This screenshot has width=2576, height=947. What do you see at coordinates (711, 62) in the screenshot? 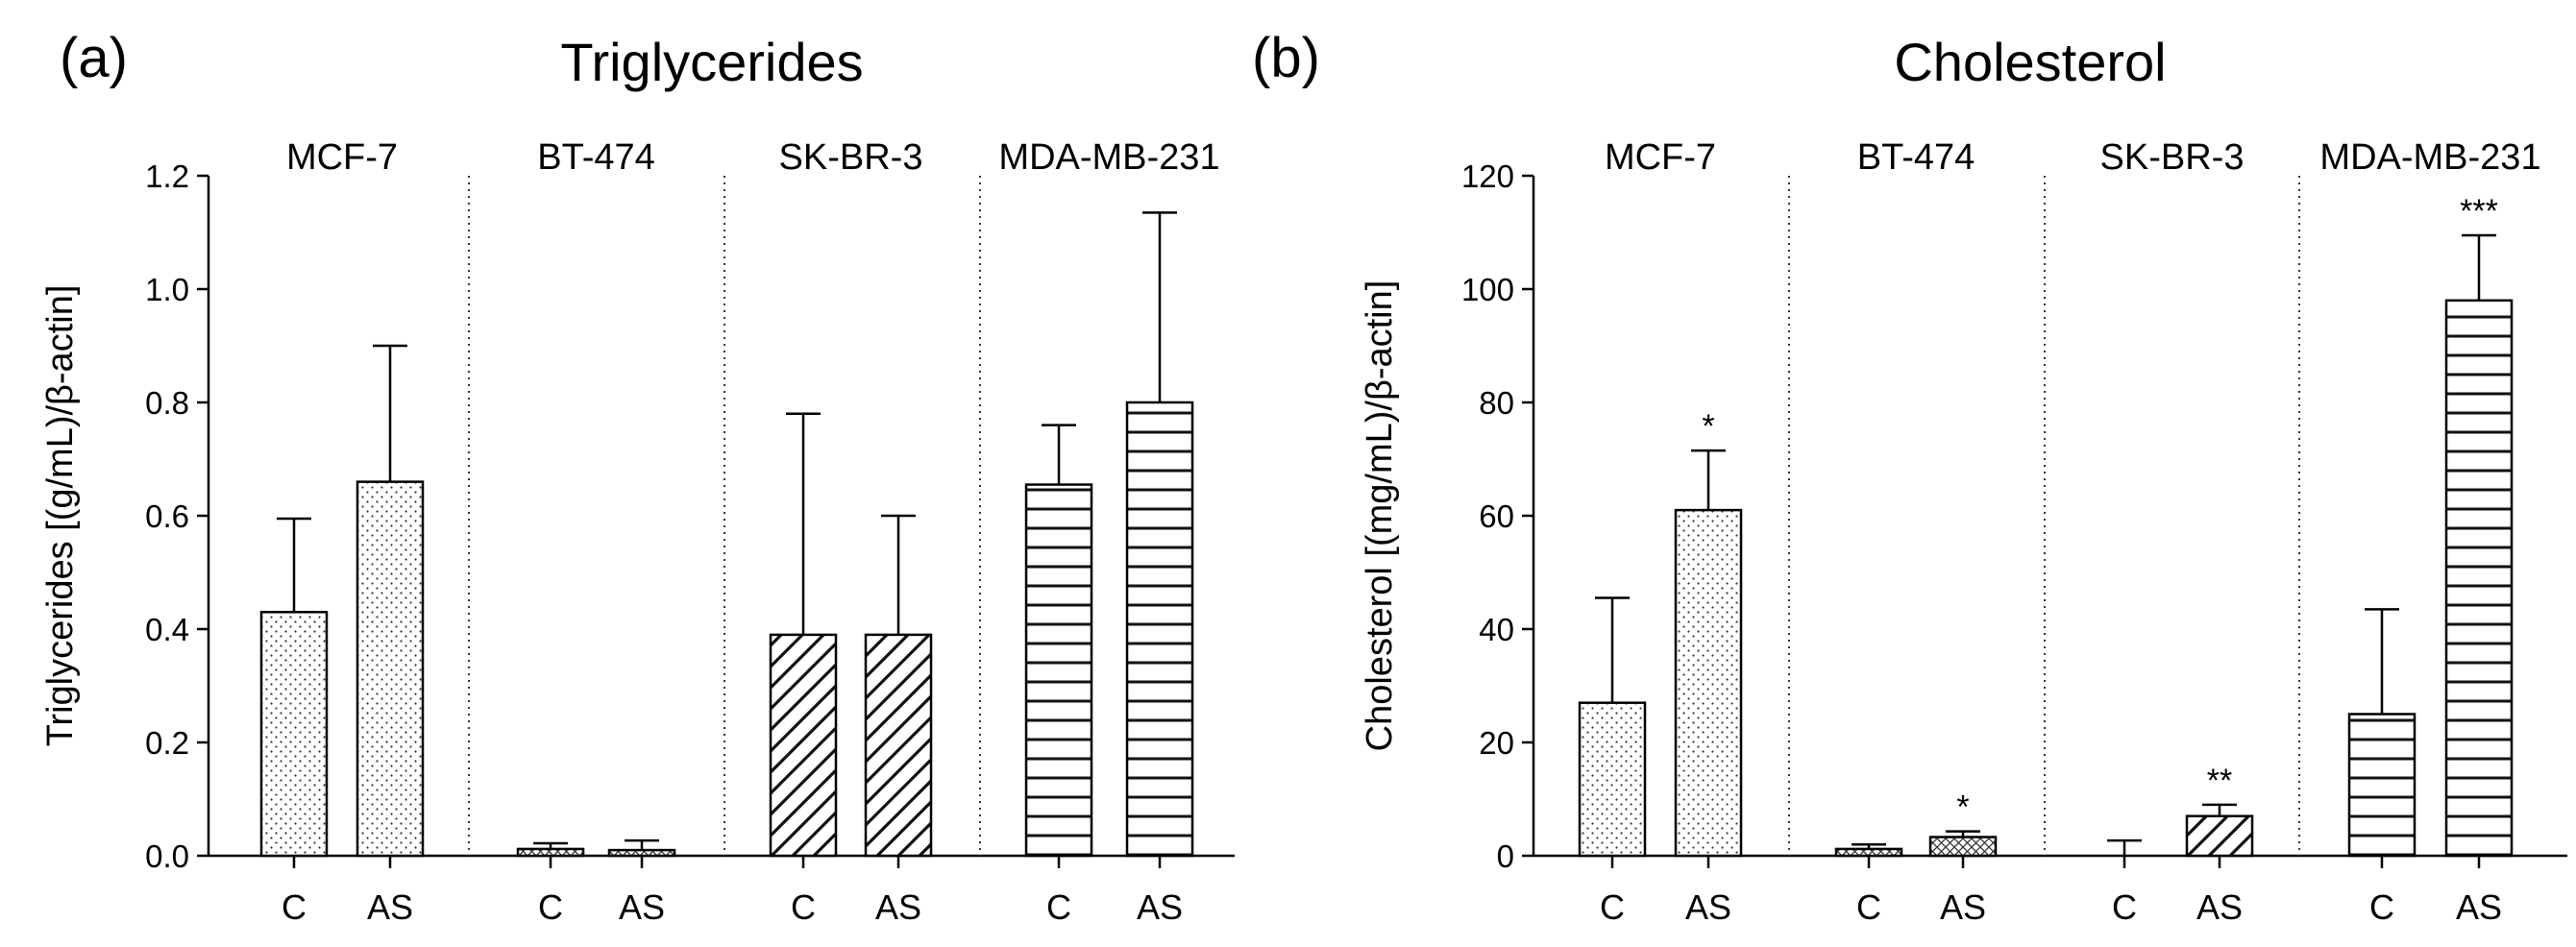
I see `chart-title: Triglycerides` at bounding box center [711, 62].